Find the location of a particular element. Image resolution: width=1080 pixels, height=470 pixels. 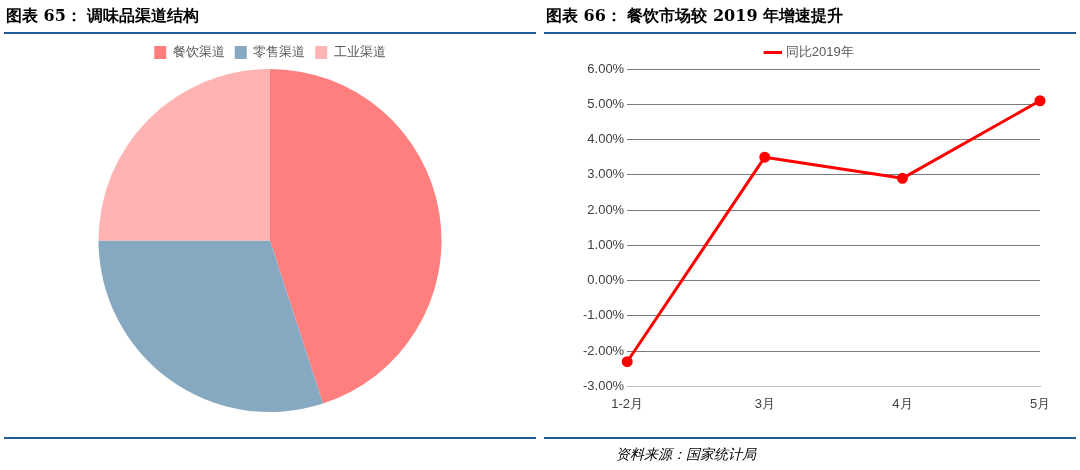

legend-label: 零售渠道 is located at coordinates (279, 52).